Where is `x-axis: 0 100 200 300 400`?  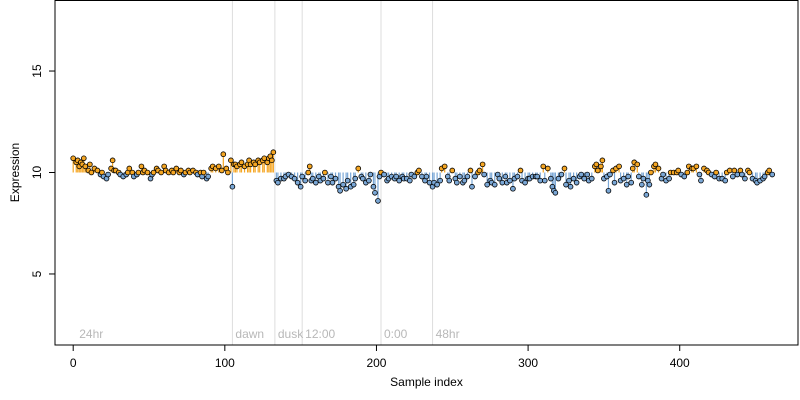
x-axis: 0 100 200 300 400 is located at coordinates (380, 357).